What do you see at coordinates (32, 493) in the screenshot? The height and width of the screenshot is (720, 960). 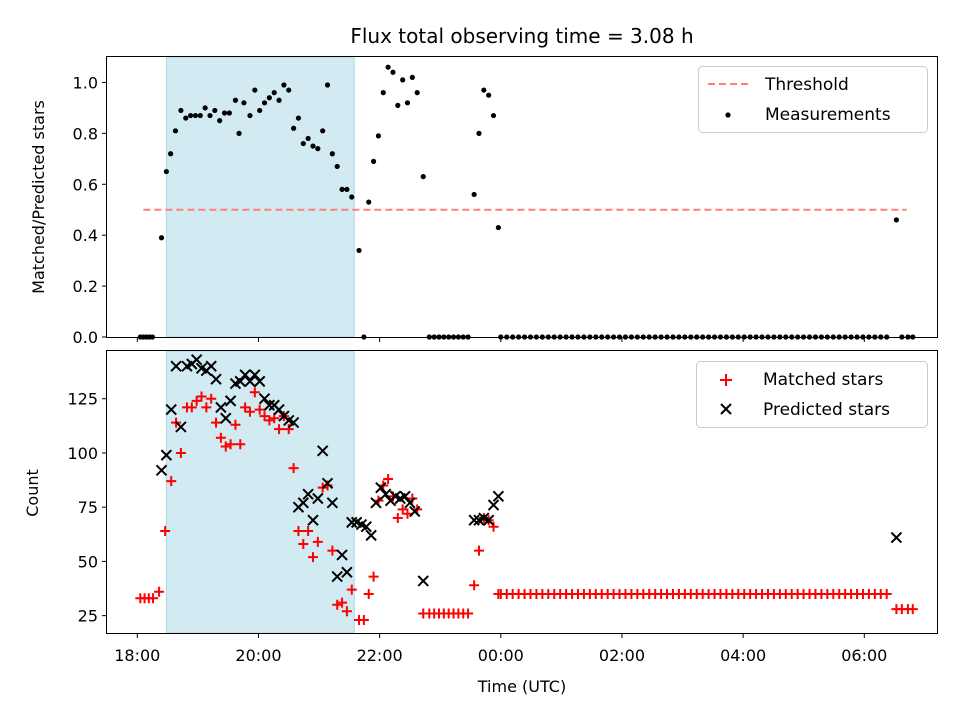 I see `bottom-y-axis-label: Count` at bounding box center [32, 493].